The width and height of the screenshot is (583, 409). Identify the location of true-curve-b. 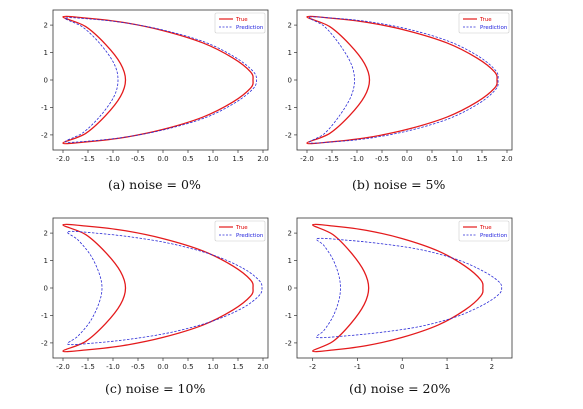
(402, 80).